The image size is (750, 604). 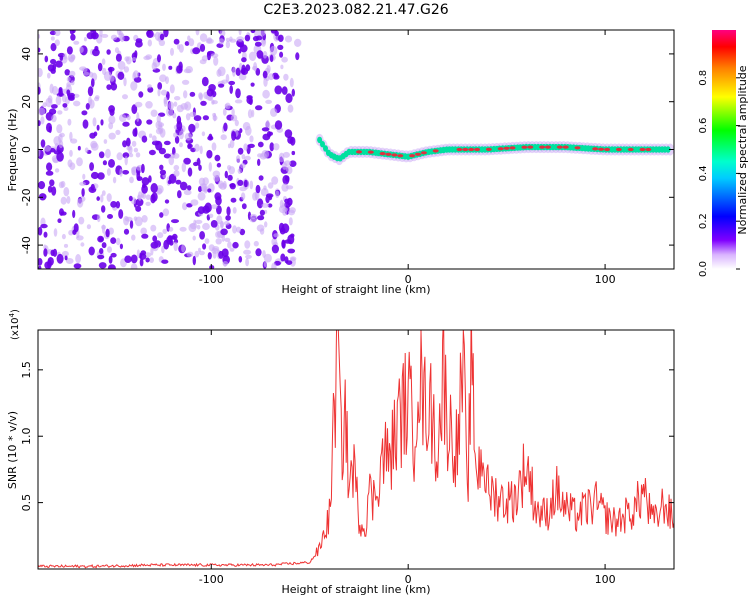 I want to click on signal-track, so click(x=494, y=149).